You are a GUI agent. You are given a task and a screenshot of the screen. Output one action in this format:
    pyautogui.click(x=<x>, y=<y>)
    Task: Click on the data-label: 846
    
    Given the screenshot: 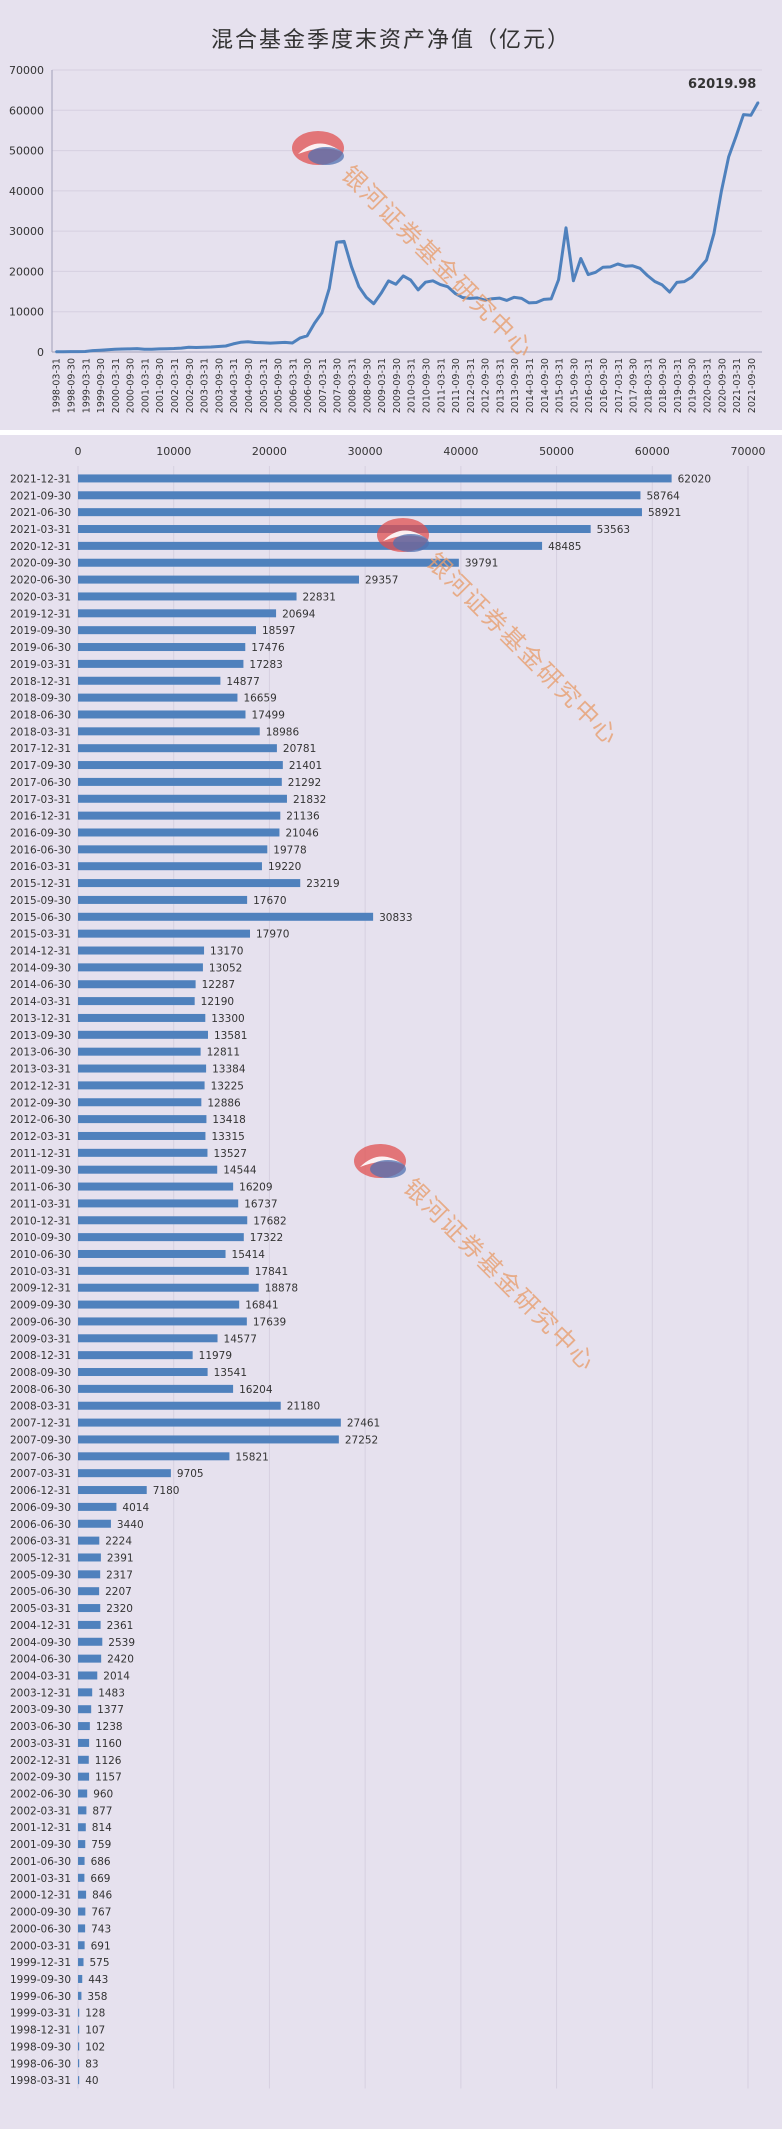 What is the action you would take?
    pyautogui.click(x=102, y=1896)
    